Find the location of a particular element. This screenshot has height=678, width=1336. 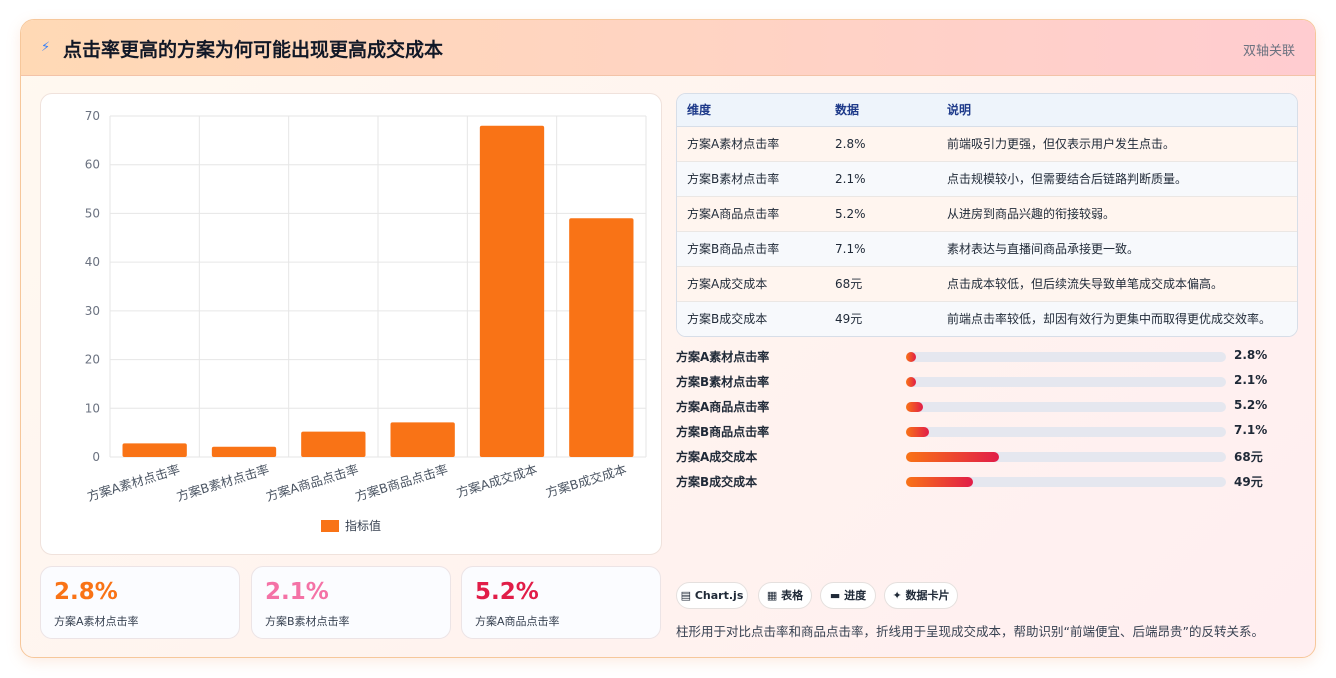

chip-label: Chart.js is located at coordinates (719, 595).